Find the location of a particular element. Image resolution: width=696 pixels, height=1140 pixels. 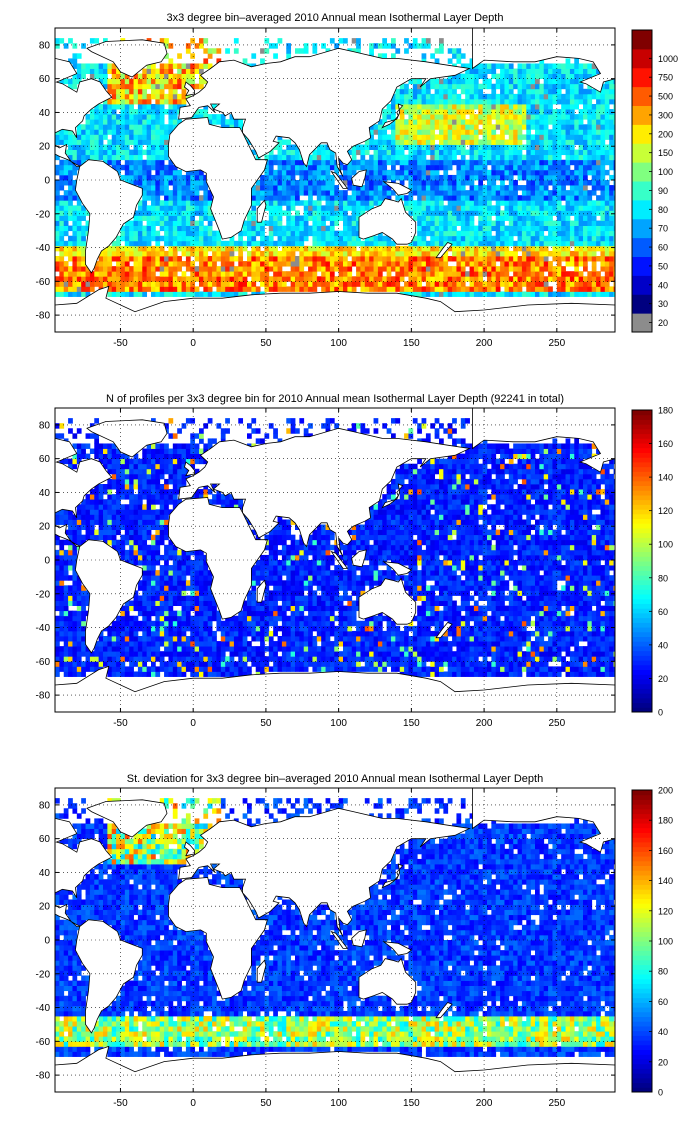

colorbar-tick-label: 20 is located at coordinates (663, 323).